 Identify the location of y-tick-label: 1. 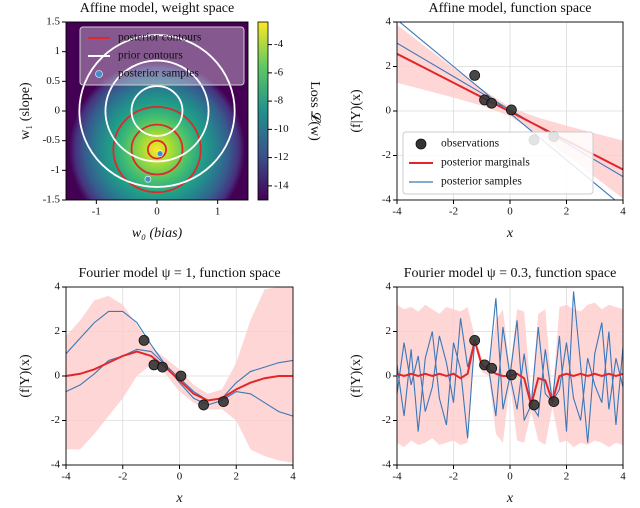
(58, 51).